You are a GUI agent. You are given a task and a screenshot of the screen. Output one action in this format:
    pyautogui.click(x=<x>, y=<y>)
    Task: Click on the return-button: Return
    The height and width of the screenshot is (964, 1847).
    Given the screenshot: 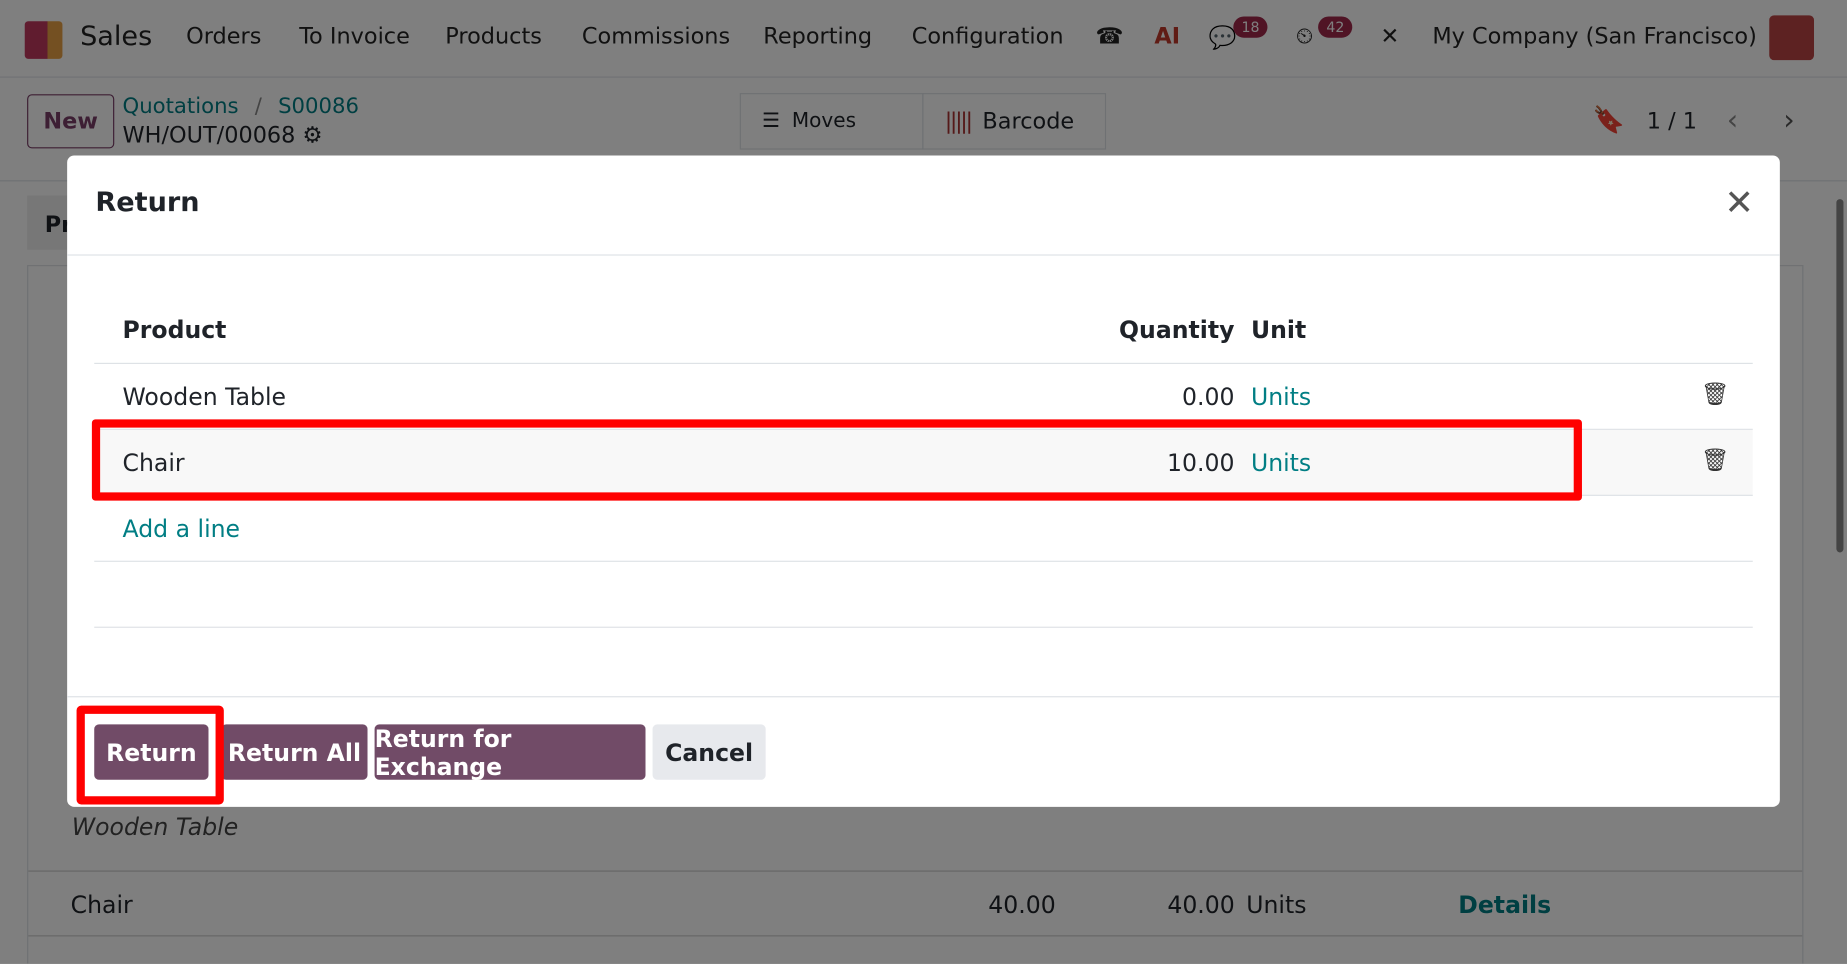 What is the action you would take?
    pyautogui.click(x=151, y=752)
    